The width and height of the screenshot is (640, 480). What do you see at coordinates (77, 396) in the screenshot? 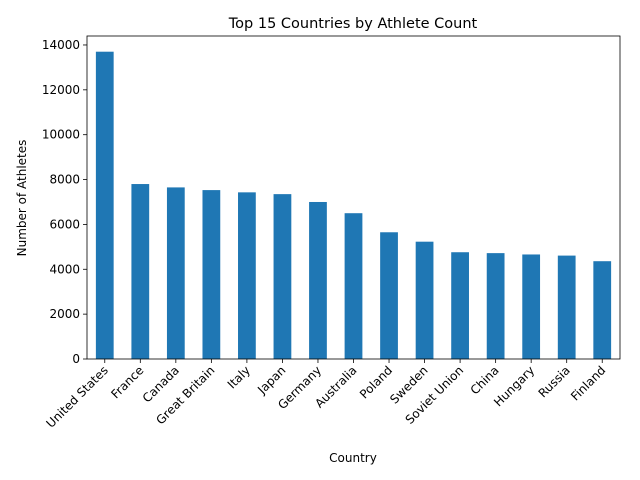
I see `x-tick-label: United States` at bounding box center [77, 396].